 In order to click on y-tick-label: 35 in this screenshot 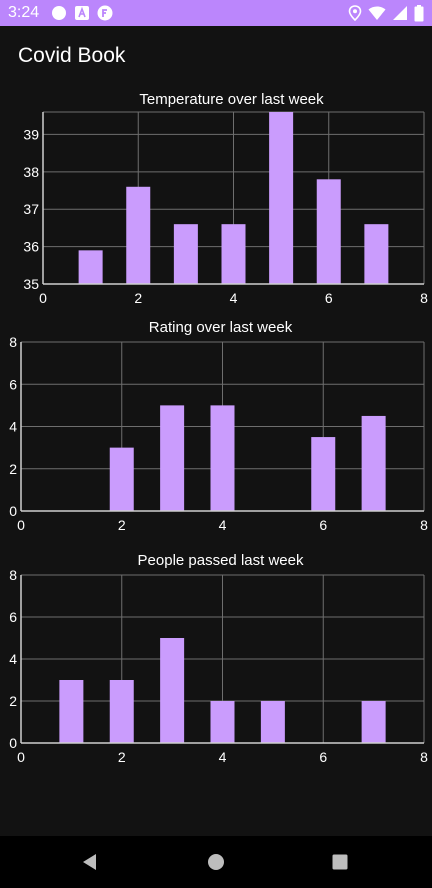, I will do `click(31, 284)`.